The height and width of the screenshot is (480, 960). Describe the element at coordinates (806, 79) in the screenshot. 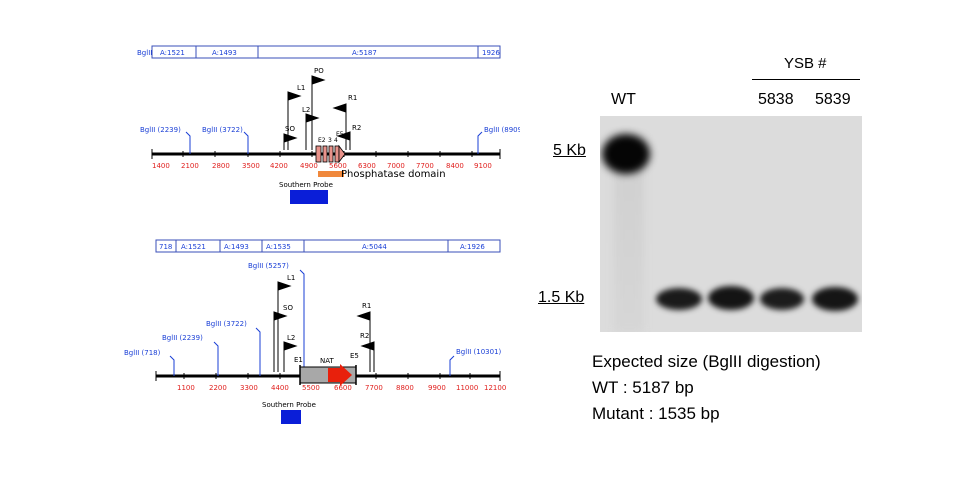

I see `ysb-group-underline` at that location.